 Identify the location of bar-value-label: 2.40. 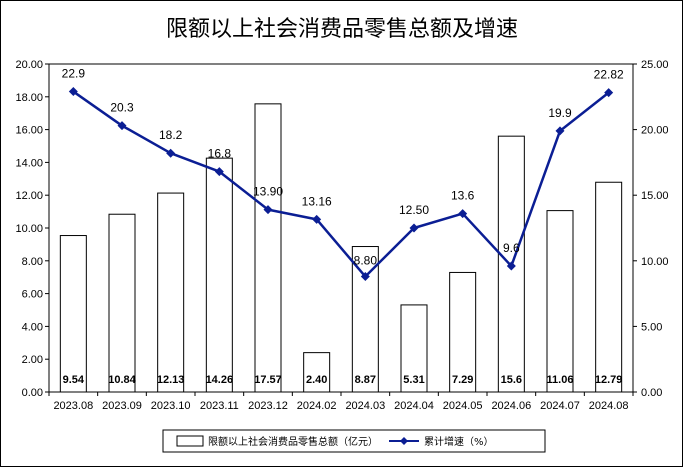
(316, 380).